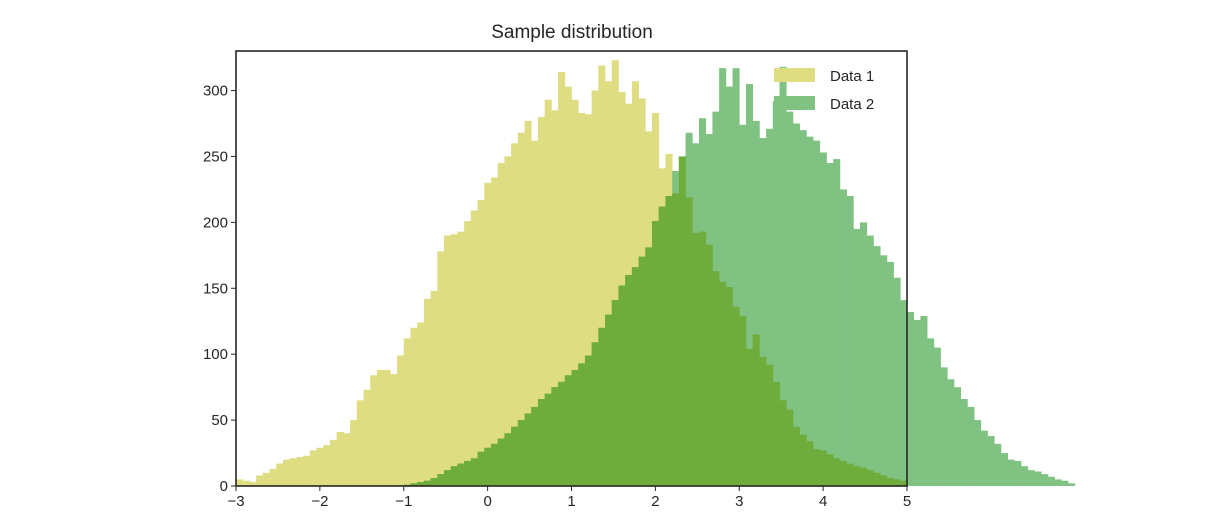  I want to click on x-tick-label: −3, so click(235, 501).